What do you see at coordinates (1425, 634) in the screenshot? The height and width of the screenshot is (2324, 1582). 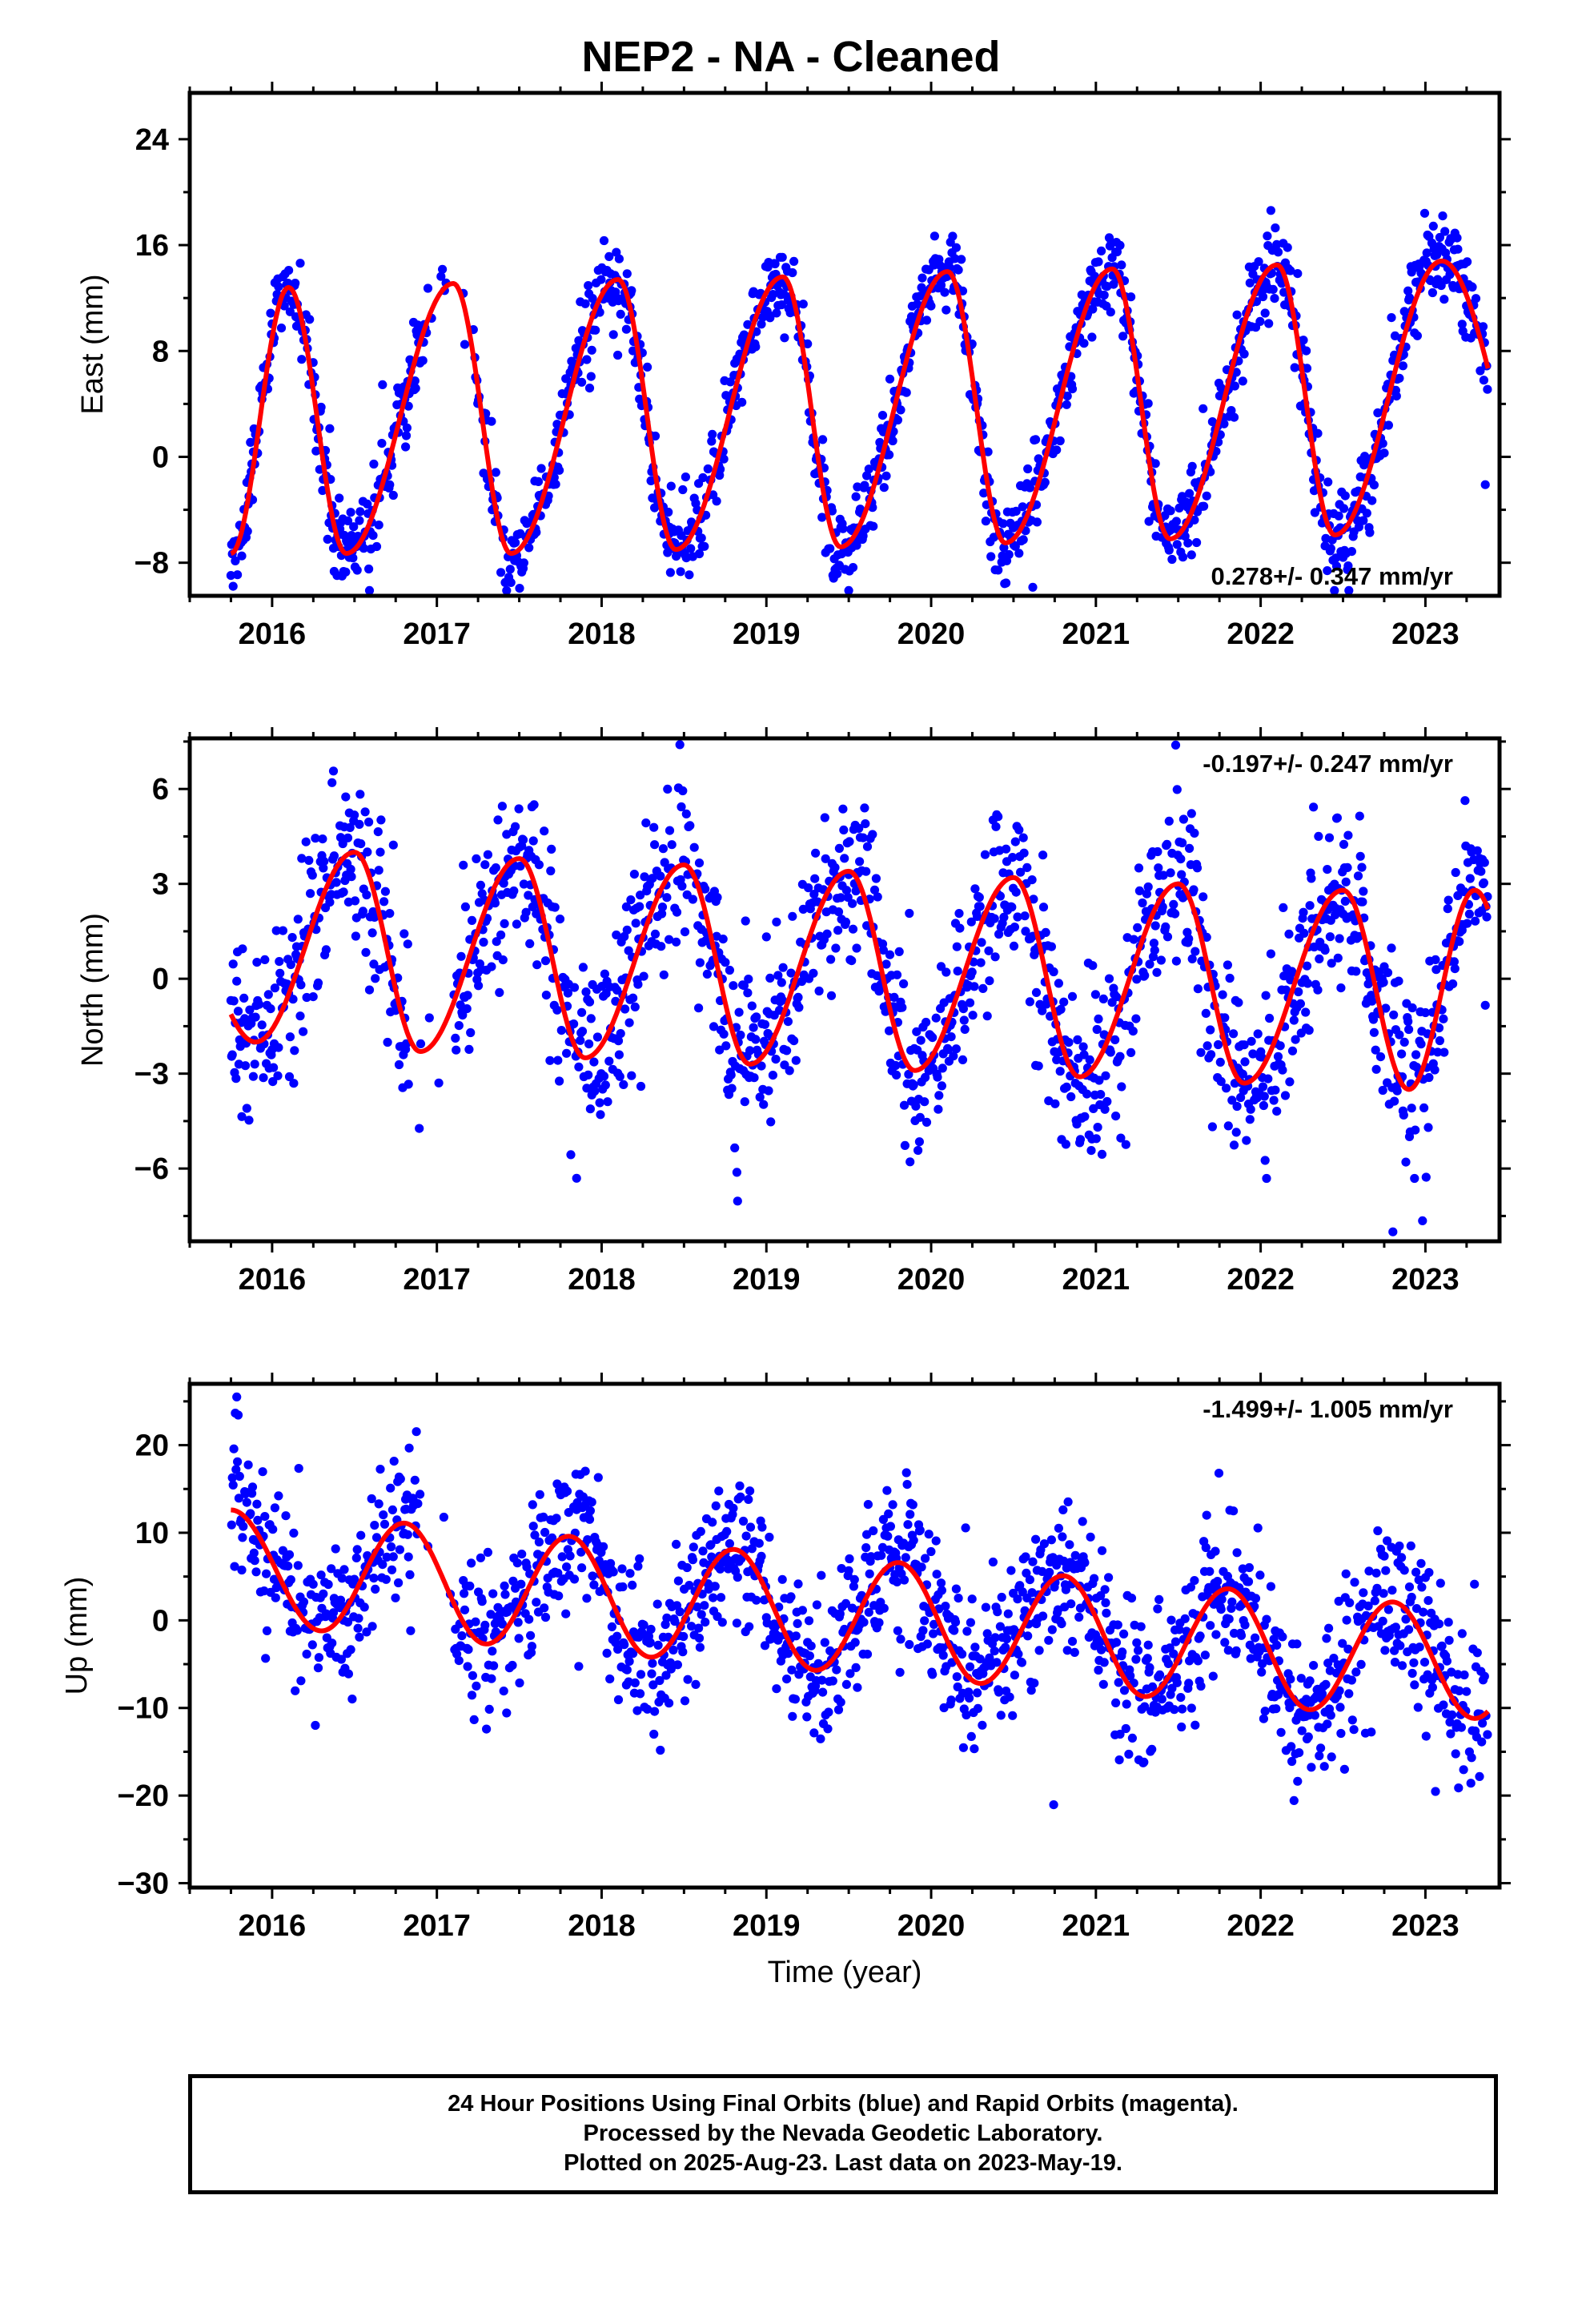 I see `x-tick-label: 2023` at bounding box center [1425, 634].